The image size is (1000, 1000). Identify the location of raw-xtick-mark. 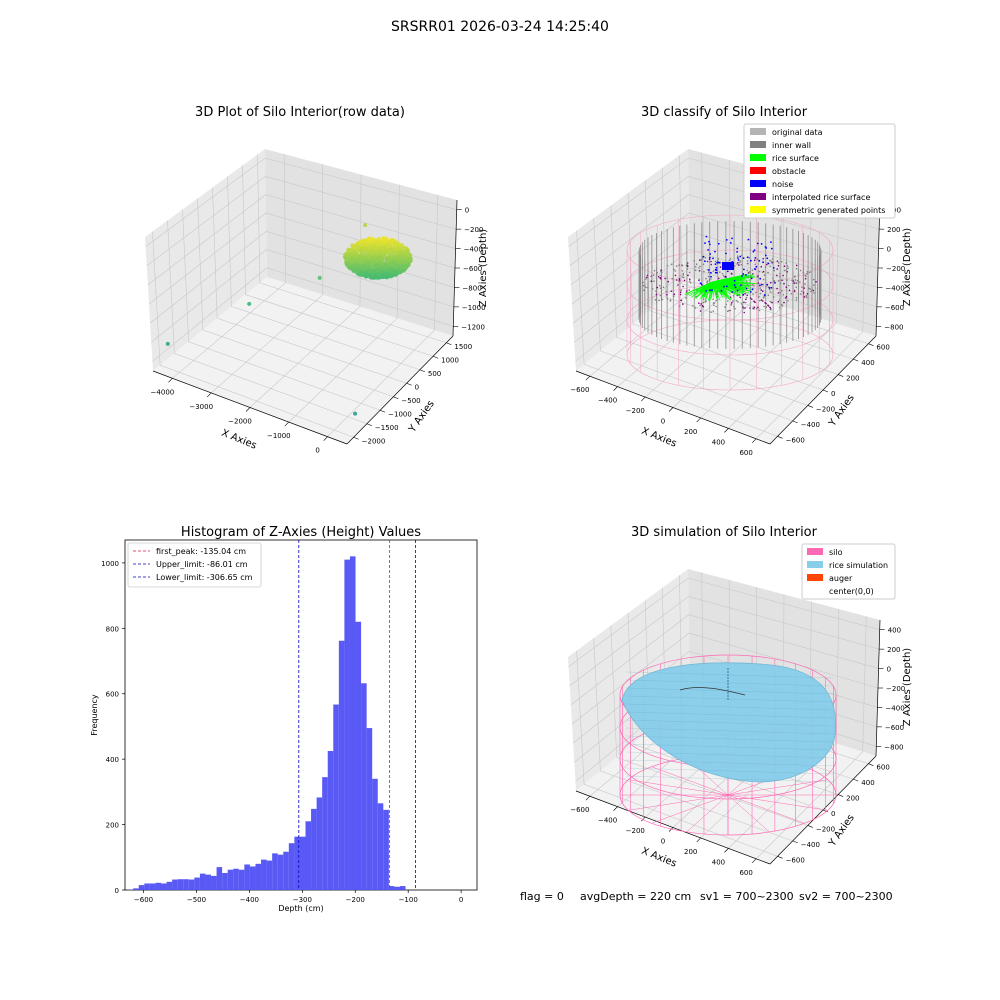
(287, 424).